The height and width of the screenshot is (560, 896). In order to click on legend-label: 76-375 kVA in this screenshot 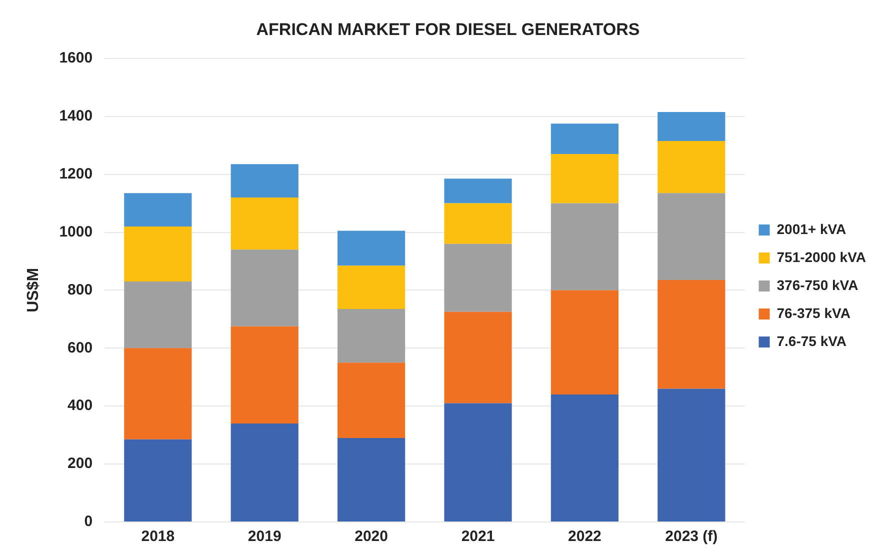, I will do `click(813, 312)`.